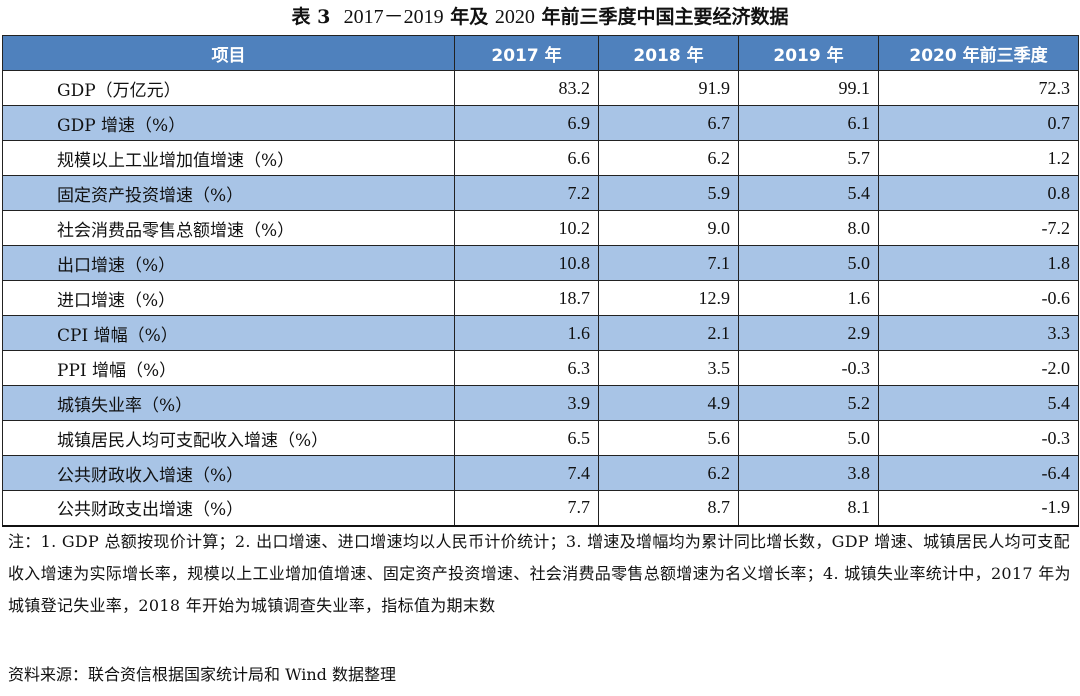 This screenshot has width=1080, height=696. What do you see at coordinates (668, 88) in the screenshot?
I see `cell-2018: 91.9` at bounding box center [668, 88].